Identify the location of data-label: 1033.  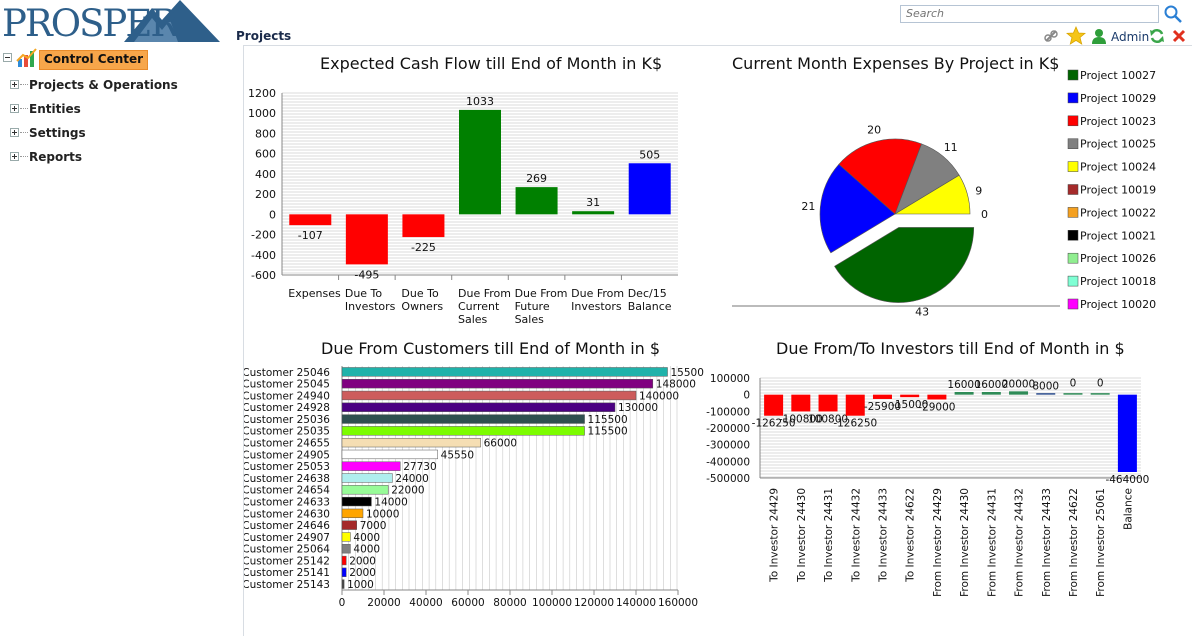
(480, 101).